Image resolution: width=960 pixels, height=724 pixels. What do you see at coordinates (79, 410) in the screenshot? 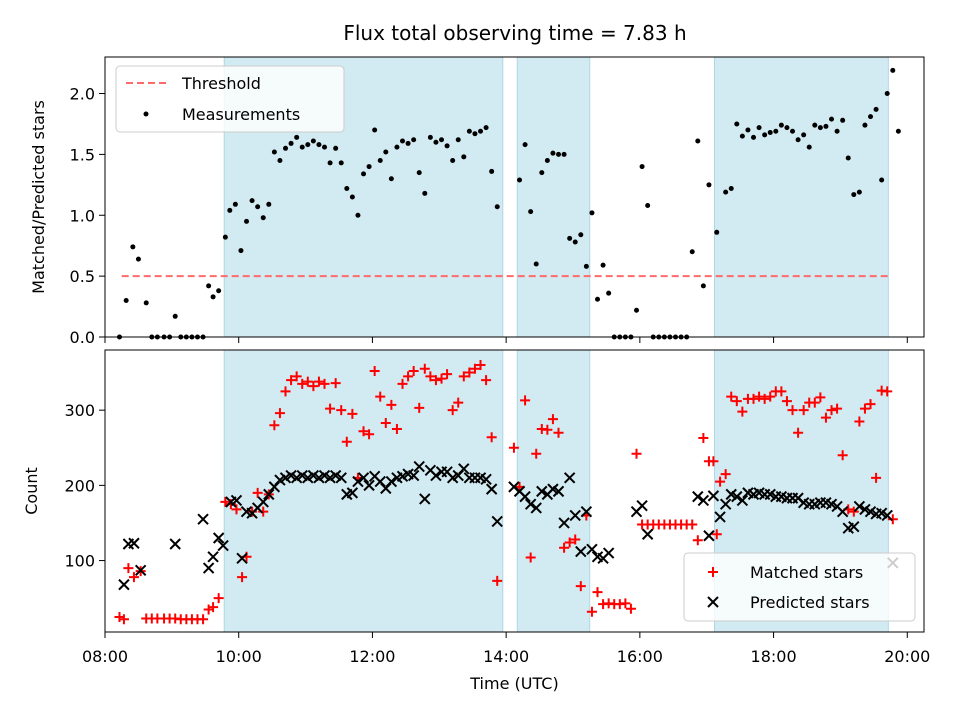
I see `y-tick-label: 300` at bounding box center [79, 410].